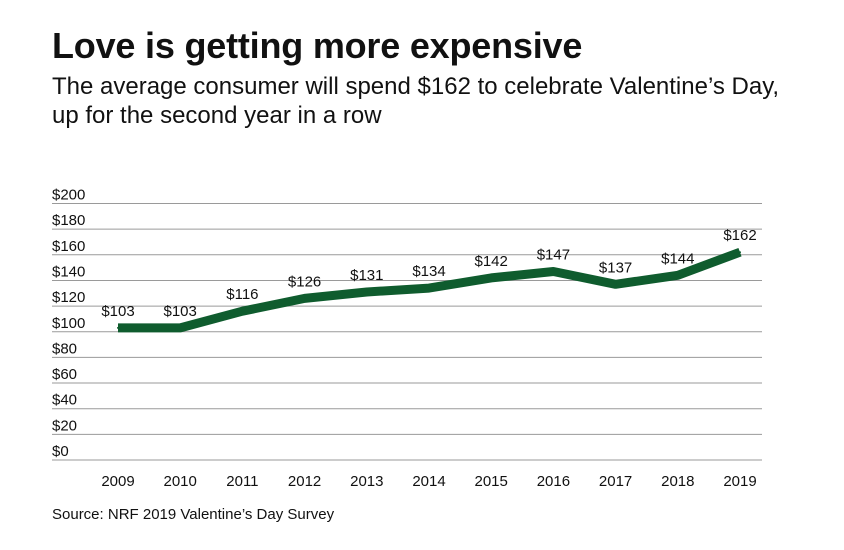 This screenshot has width=844, height=550. Describe the element at coordinates (491, 481) in the screenshot. I see `x-tick-label: 2015` at that location.